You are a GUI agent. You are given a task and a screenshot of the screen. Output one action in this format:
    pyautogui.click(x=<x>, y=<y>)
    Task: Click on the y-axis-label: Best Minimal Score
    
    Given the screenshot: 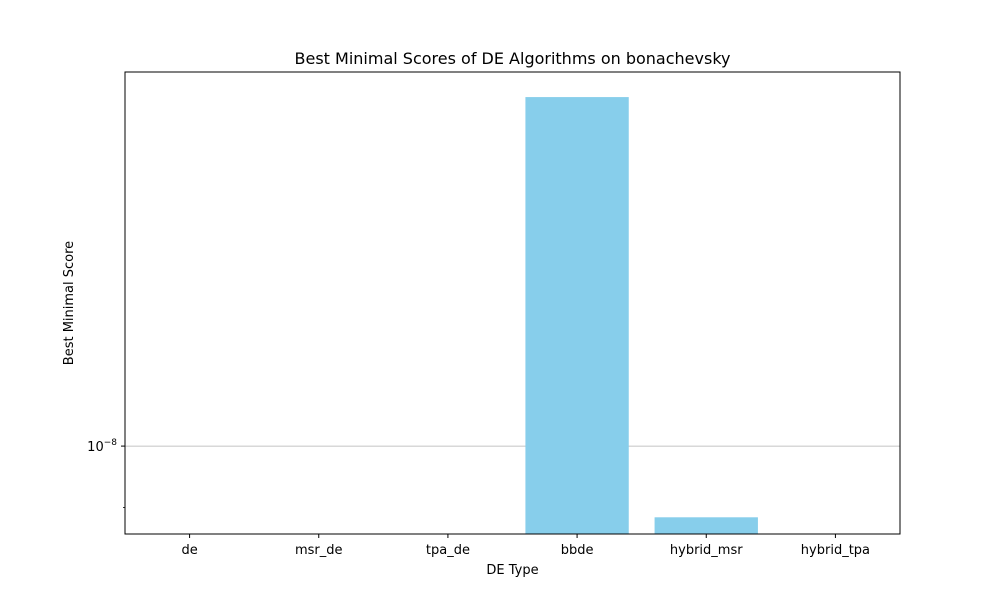 What is the action you would take?
    pyautogui.click(x=69, y=303)
    